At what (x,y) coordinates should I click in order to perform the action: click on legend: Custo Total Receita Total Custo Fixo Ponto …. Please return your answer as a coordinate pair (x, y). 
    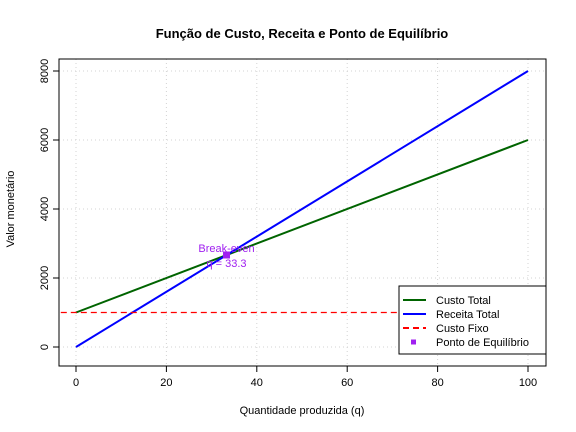
    Looking at the image, I should click on (472, 320).